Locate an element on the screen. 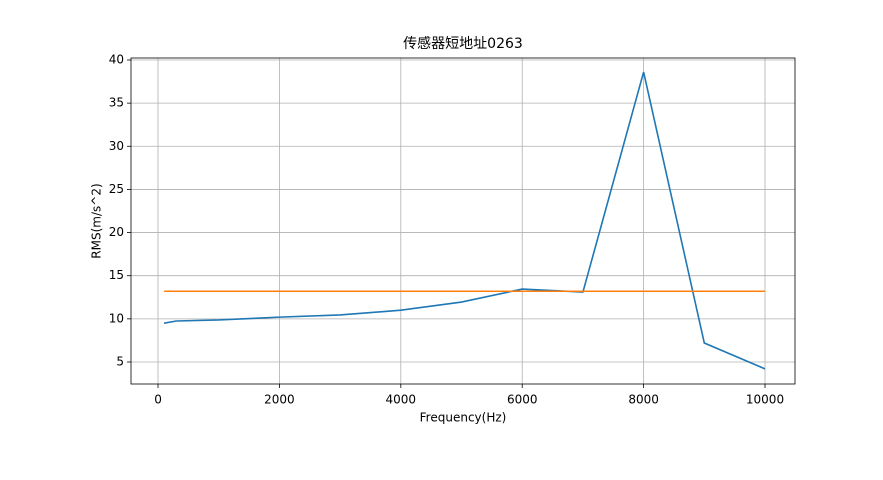 The width and height of the screenshot is (883, 480). x-axis-label: Frequency(Hz) is located at coordinates (463, 418).